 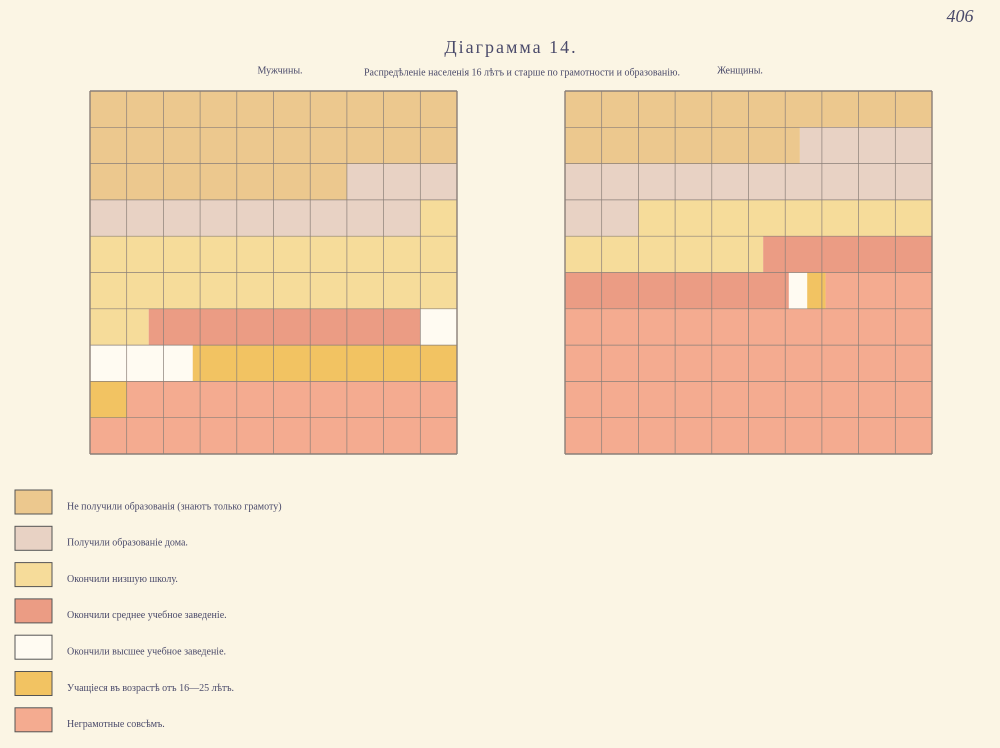 What do you see at coordinates (127, 543) in the screenshot?
I see `legend-label: Получили образованіе дома.` at bounding box center [127, 543].